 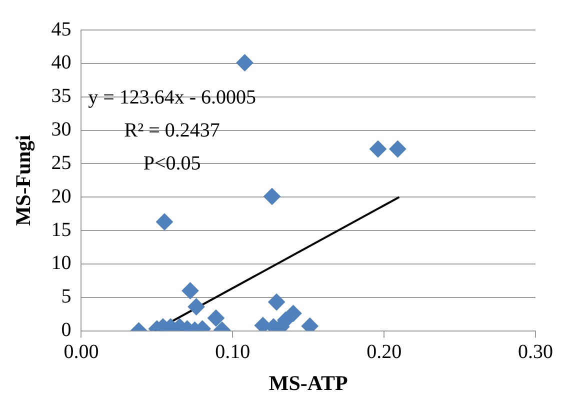 I want to click on y-tick-label: 0, so click(x=66, y=330).